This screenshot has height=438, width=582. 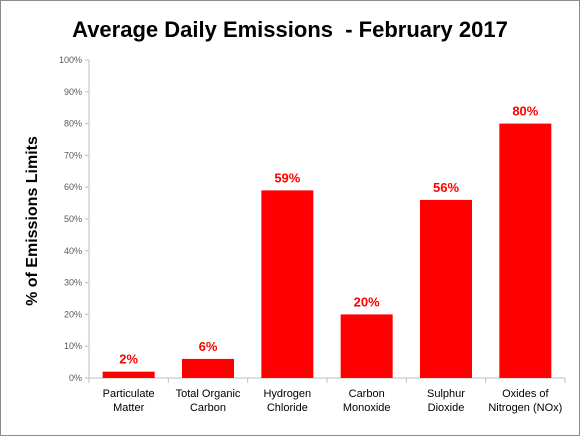 I want to click on y-tick-label: 70%, so click(x=73, y=155).